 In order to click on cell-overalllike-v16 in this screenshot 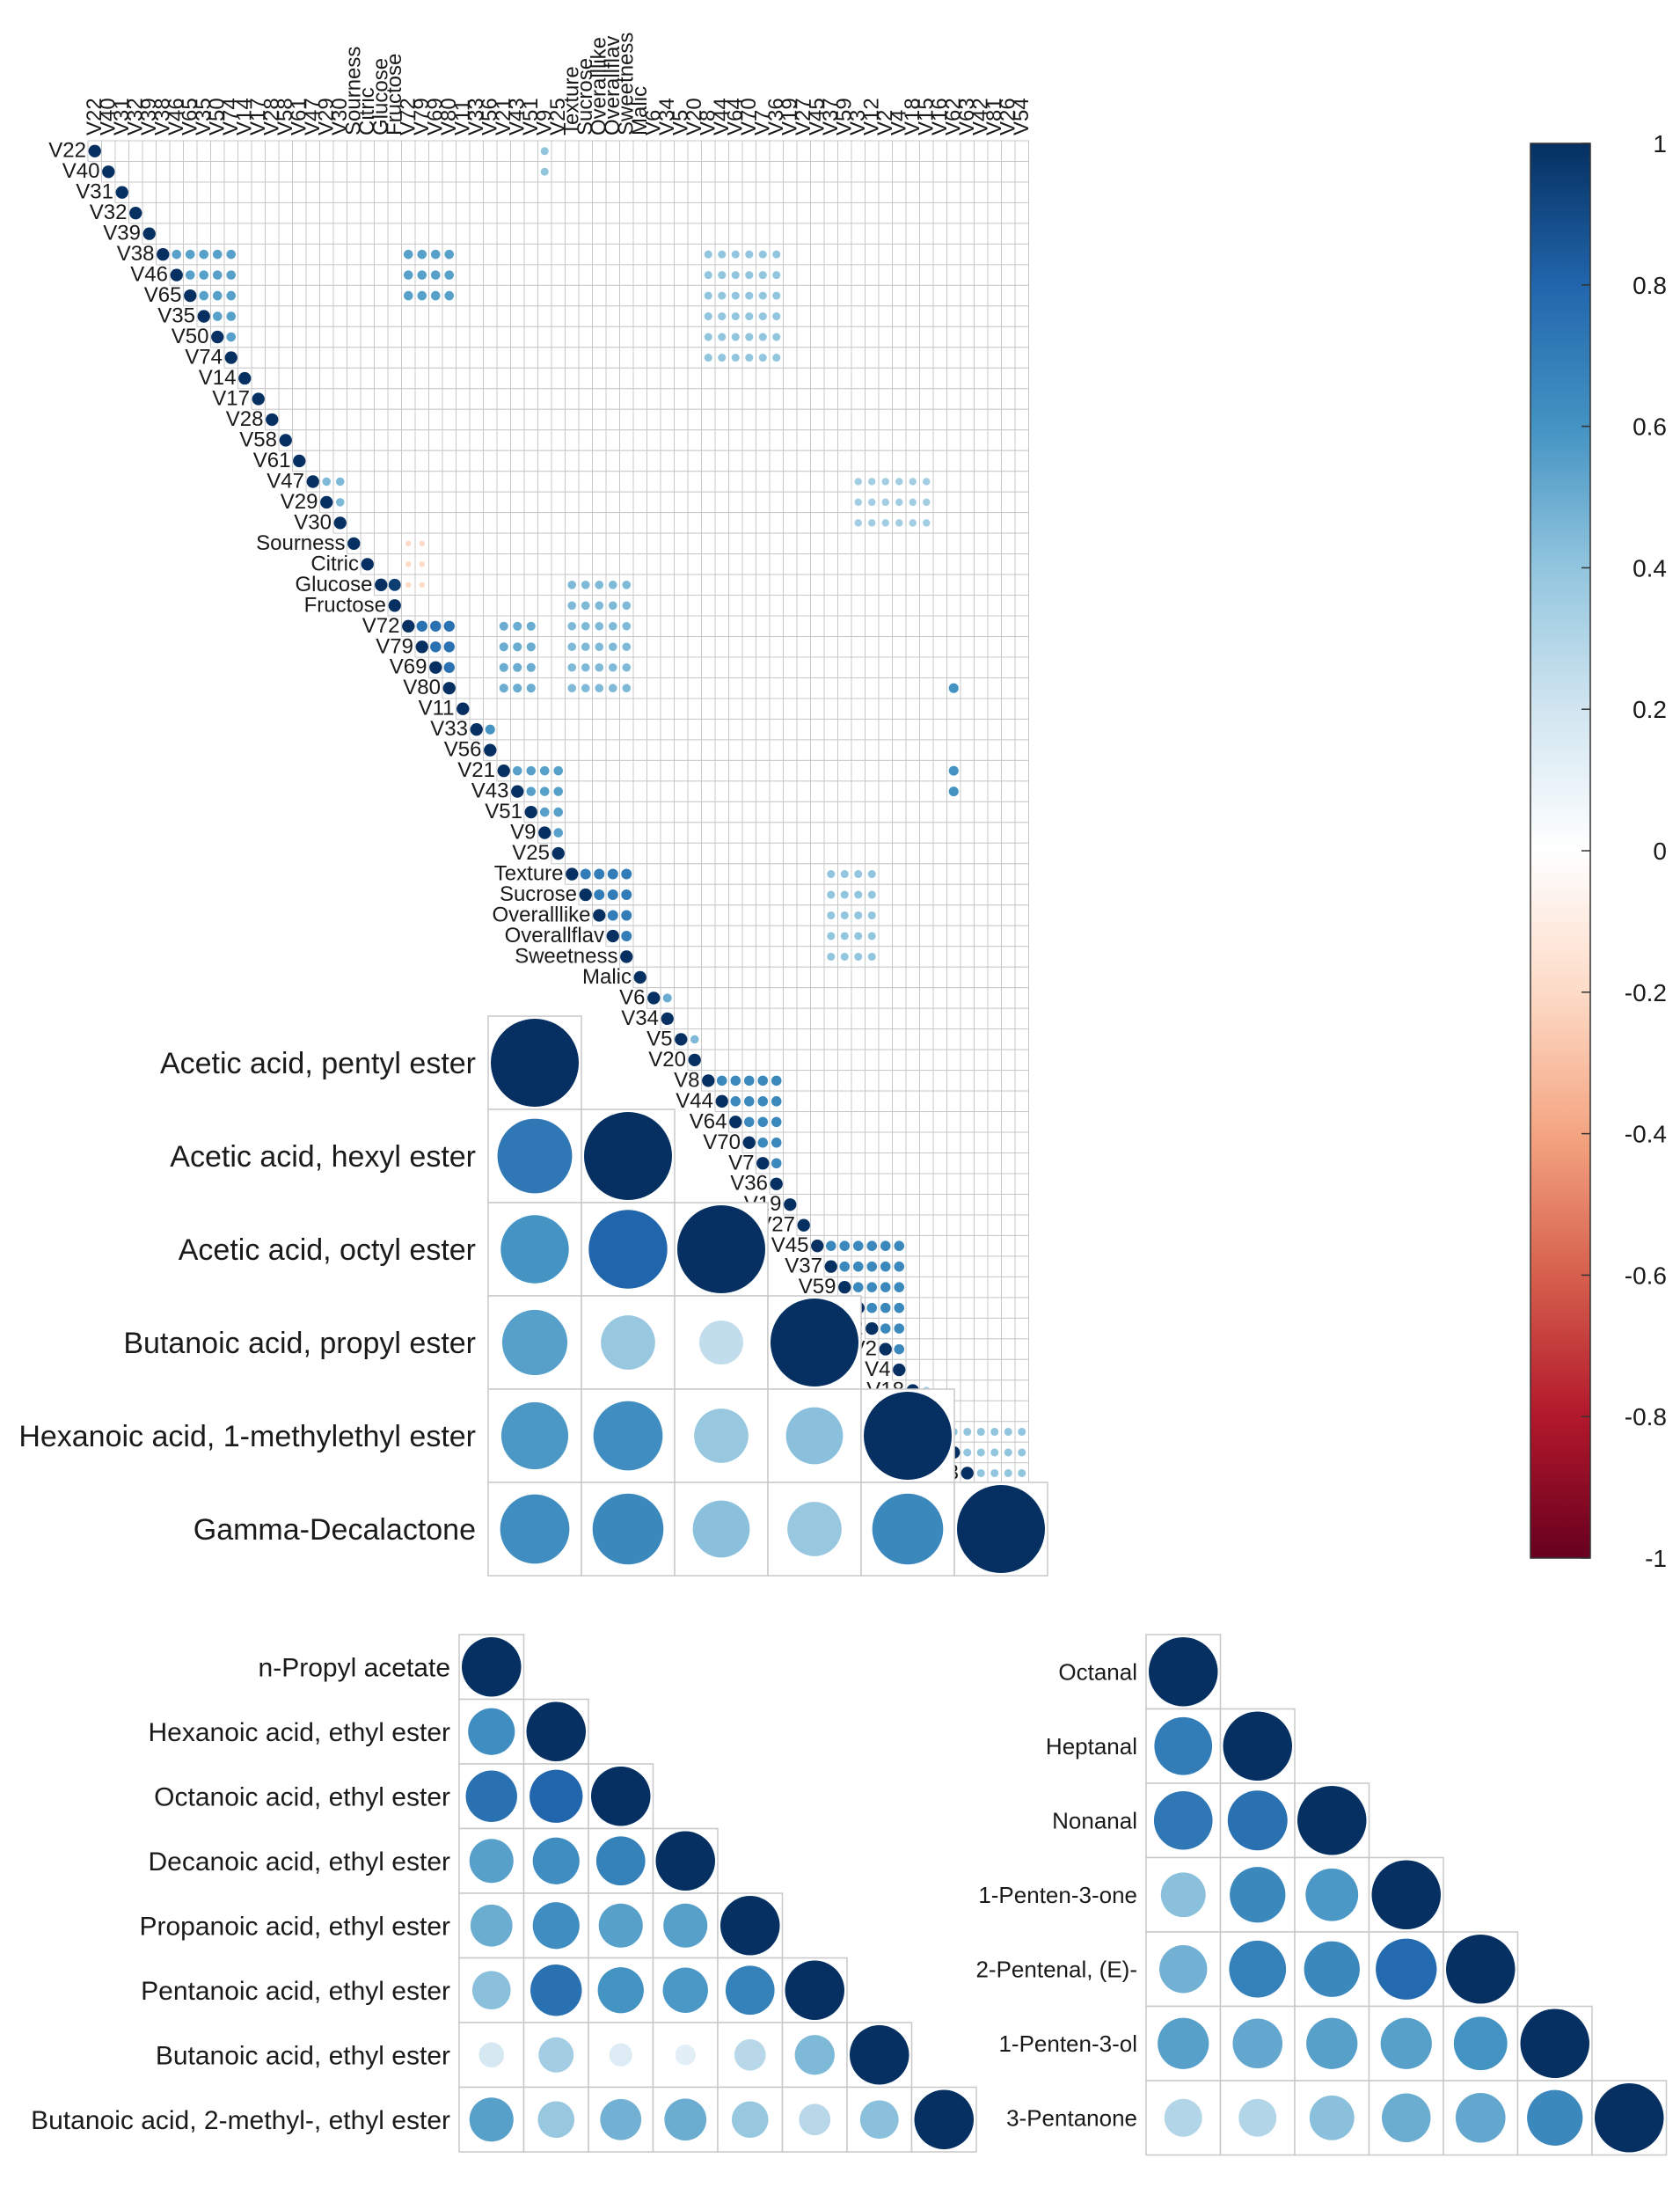, I will do `click(940, 915)`.